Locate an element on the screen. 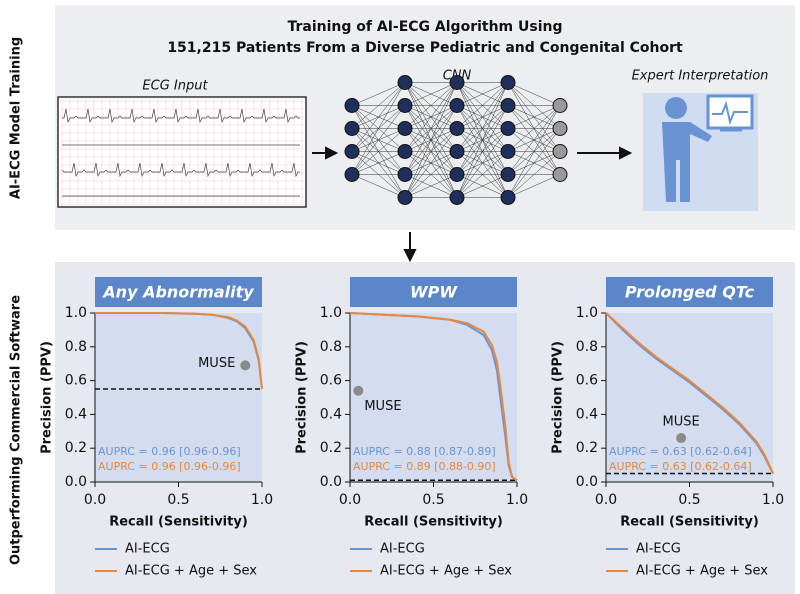  arrows is located at coordinates (472, 204).